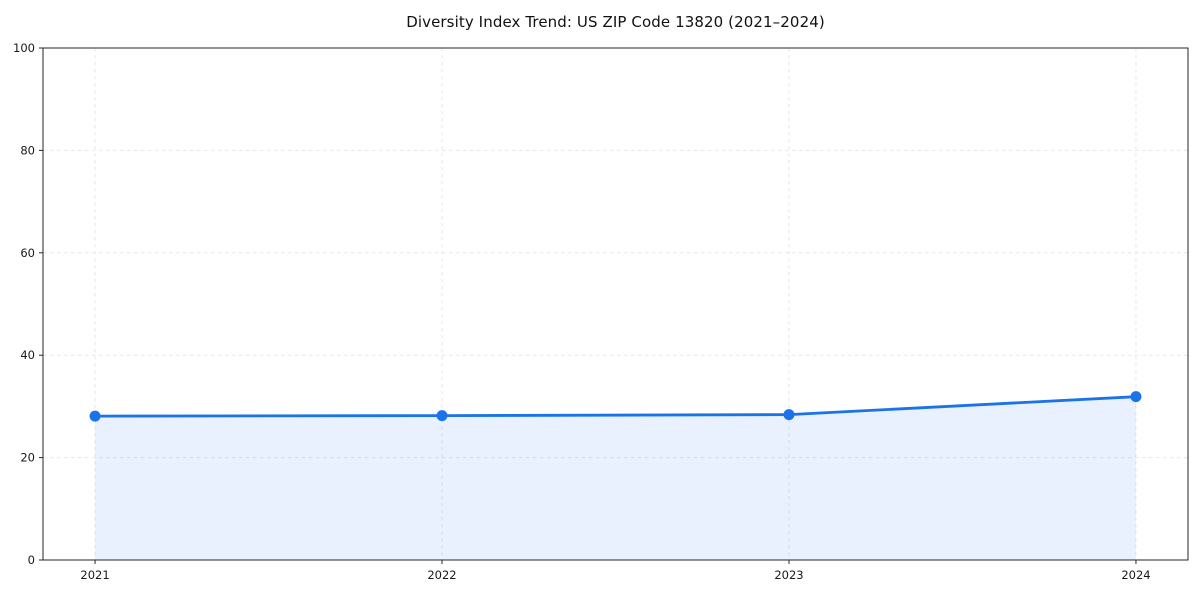  What do you see at coordinates (1135, 575) in the screenshot?
I see `x-tick-label: 2024` at bounding box center [1135, 575].